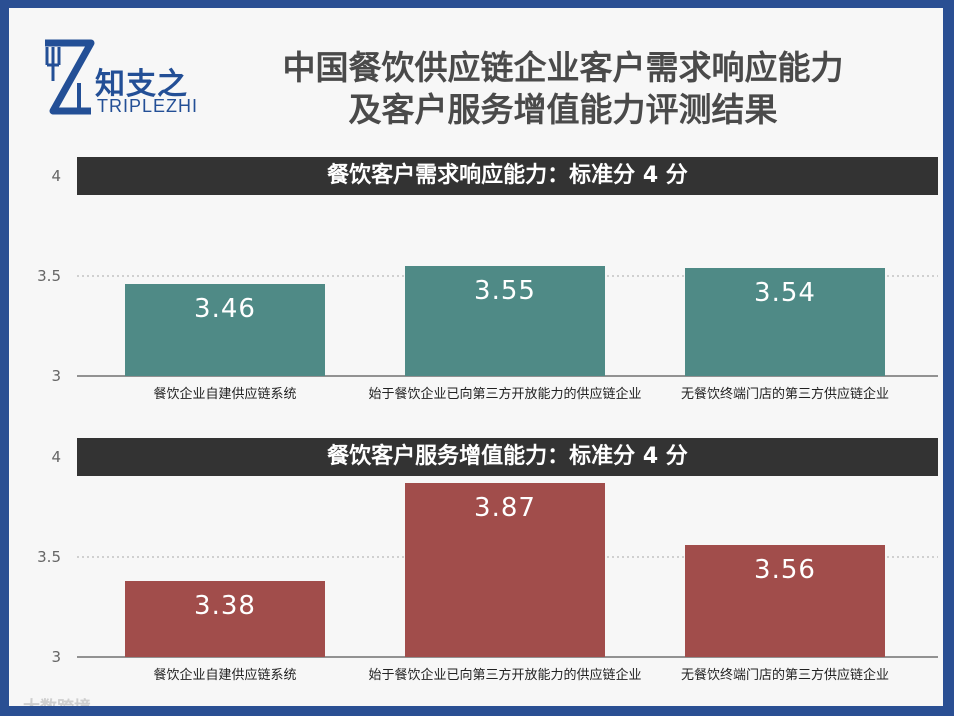 This screenshot has width=954, height=716. I want to click on page-title-line-2: 及客户服务增值能力评测结果, so click(563, 109).